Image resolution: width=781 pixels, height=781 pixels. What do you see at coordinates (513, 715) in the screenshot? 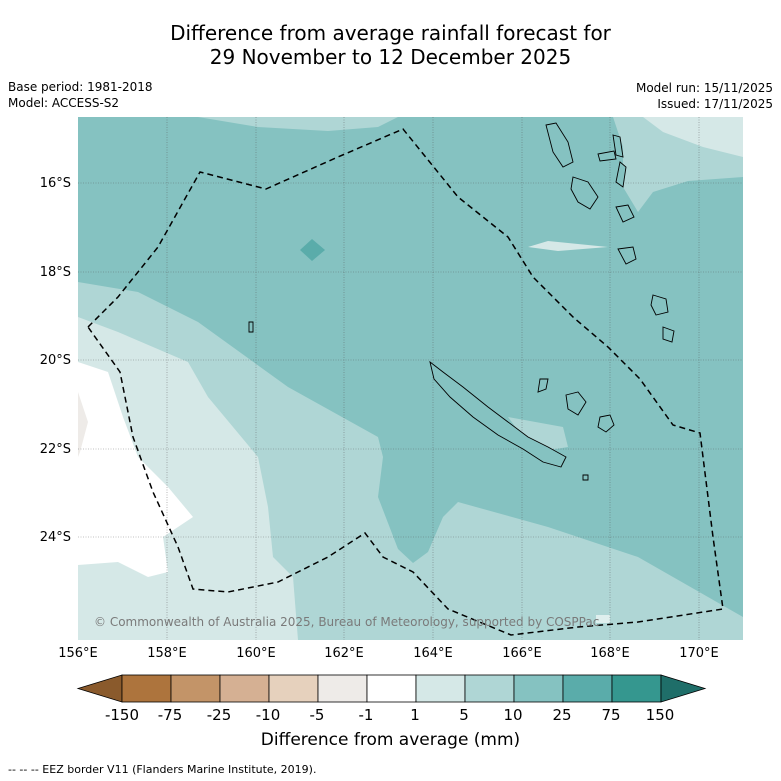
I see `colorbar-label: 10` at bounding box center [513, 715].